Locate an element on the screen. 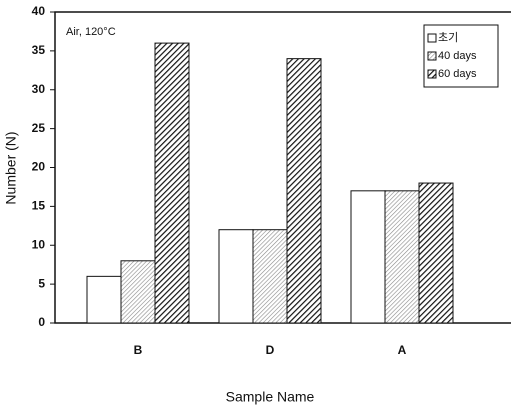 This screenshot has height=415, width=511. y-axis-label: Number (N) is located at coordinates (11, 167).